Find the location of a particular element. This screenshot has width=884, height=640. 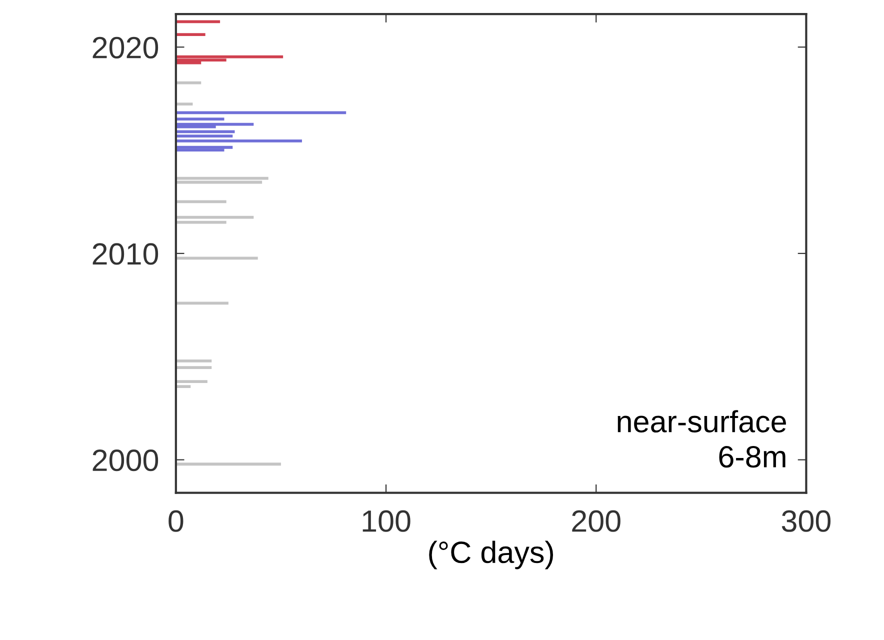

x-tick-label: 100 is located at coordinates (386, 521).